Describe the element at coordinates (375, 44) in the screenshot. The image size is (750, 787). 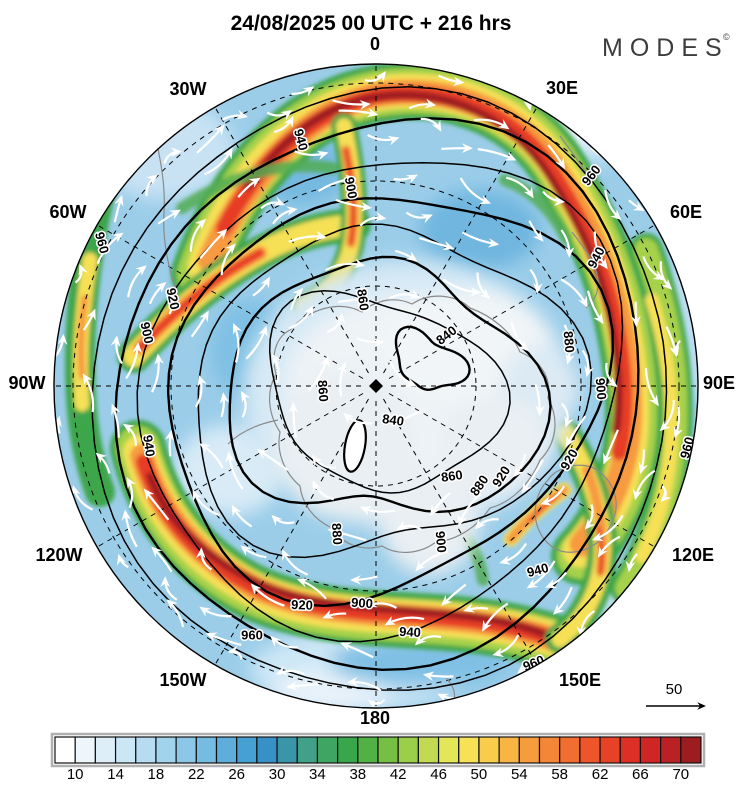
I see `longitude-label-0: 0` at that location.